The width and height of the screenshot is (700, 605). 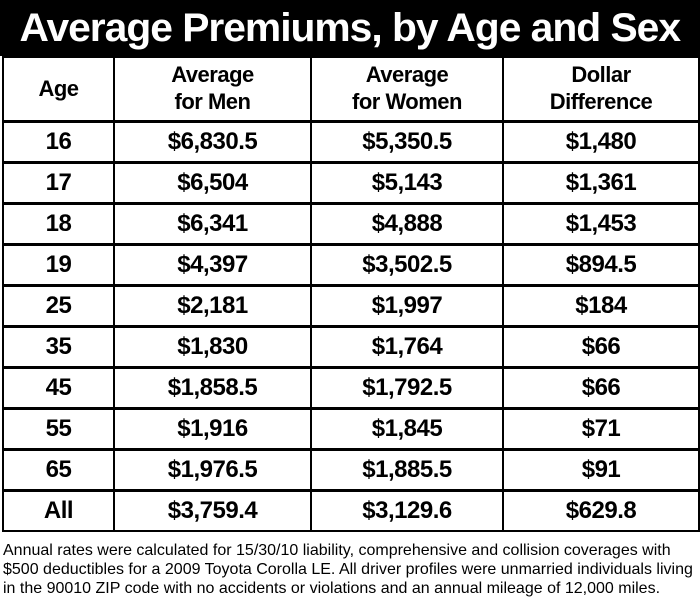 What do you see at coordinates (601, 428) in the screenshot?
I see `cell-diff: $71` at bounding box center [601, 428].